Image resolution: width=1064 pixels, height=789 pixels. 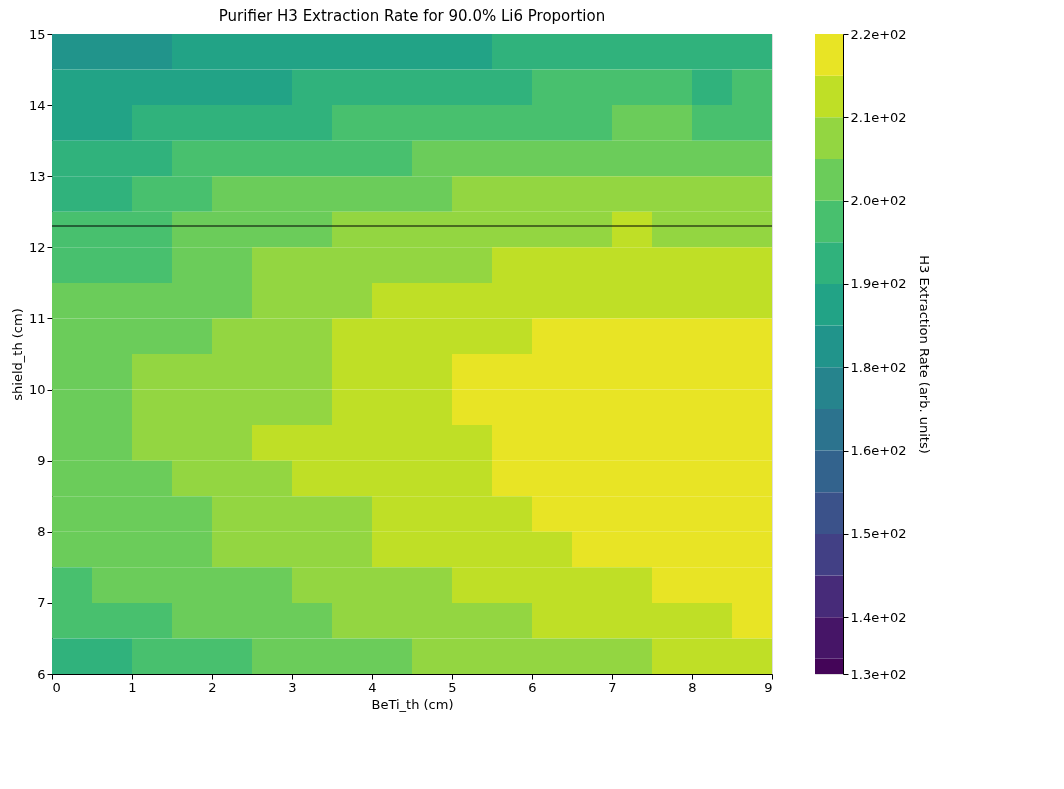 I want to click on chart-title: Purifier H3 Extraction Rate for 90.0% Li6 Proportion, so click(x=412, y=16).